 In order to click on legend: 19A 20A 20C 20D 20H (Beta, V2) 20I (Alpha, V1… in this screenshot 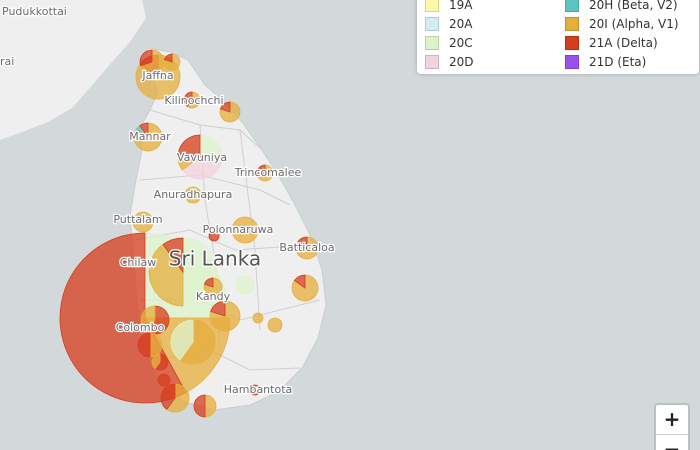, I will do `click(558, 37)`.